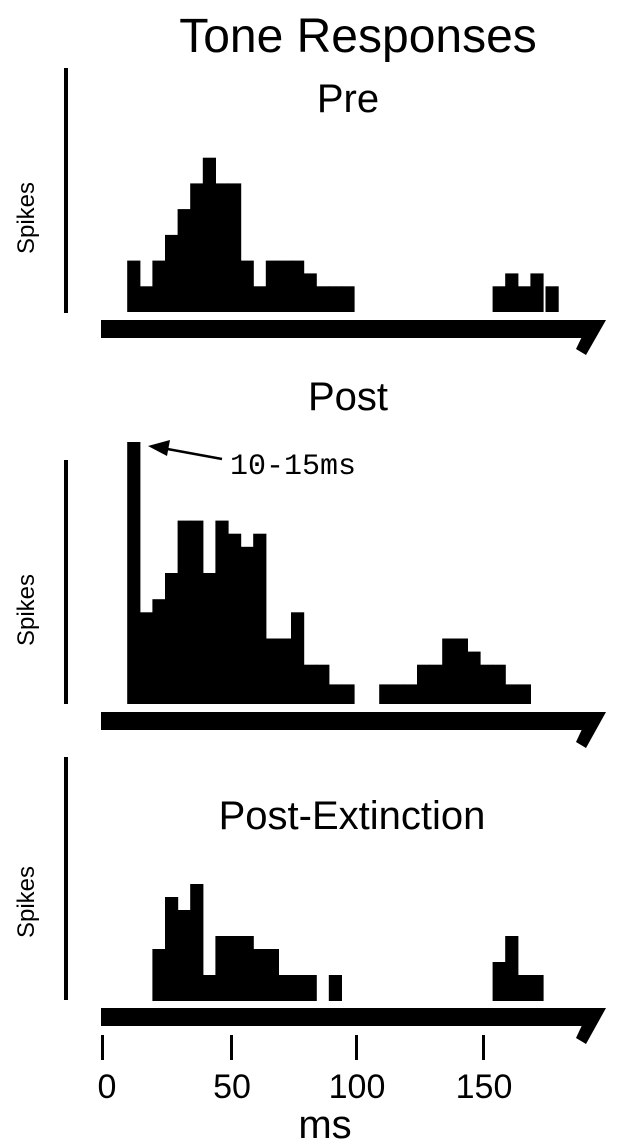  I want to click on x-axis: 0 50 100 150 ms, so click(305, 1090).